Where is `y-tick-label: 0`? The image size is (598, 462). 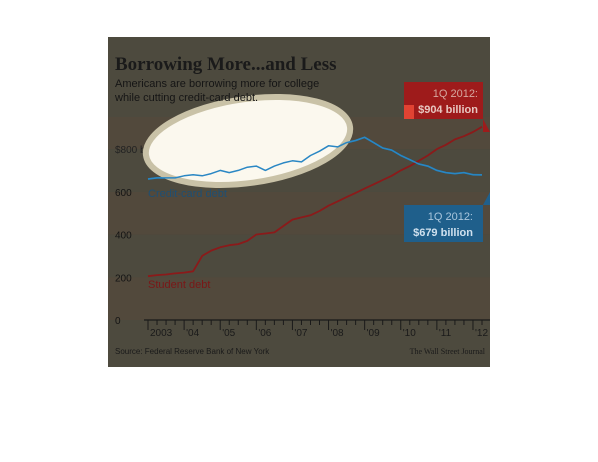
y-tick-label: 0 is located at coordinates (118, 321).